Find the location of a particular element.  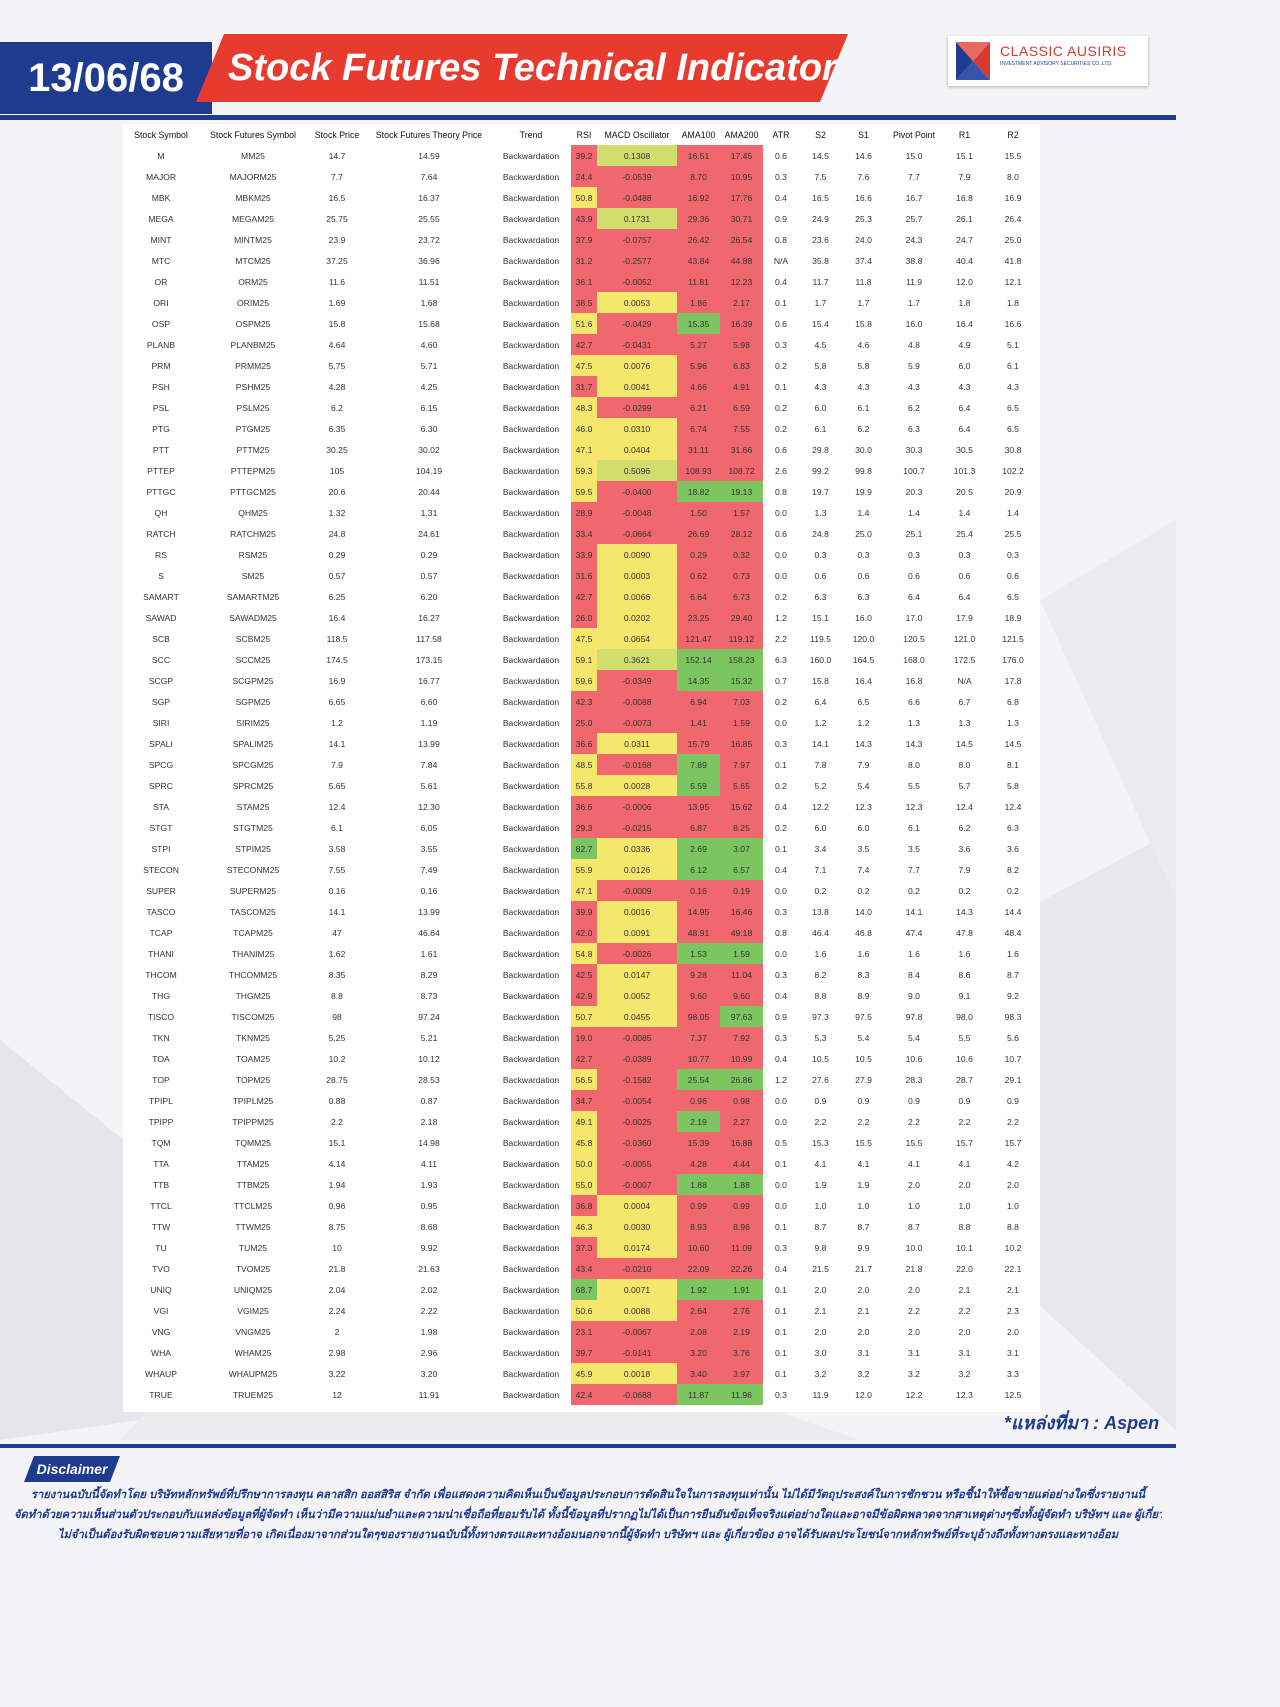

table-cell: 0.9 is located at coordinates (820, 1100).